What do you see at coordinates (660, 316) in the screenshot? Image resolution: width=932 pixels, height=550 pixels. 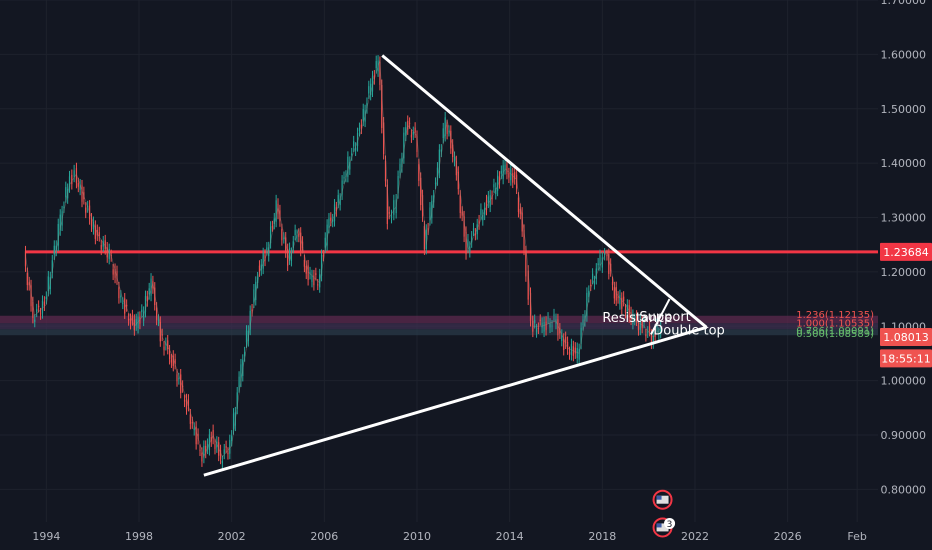 I see `wedge-line` at bounding box center [660, 316].